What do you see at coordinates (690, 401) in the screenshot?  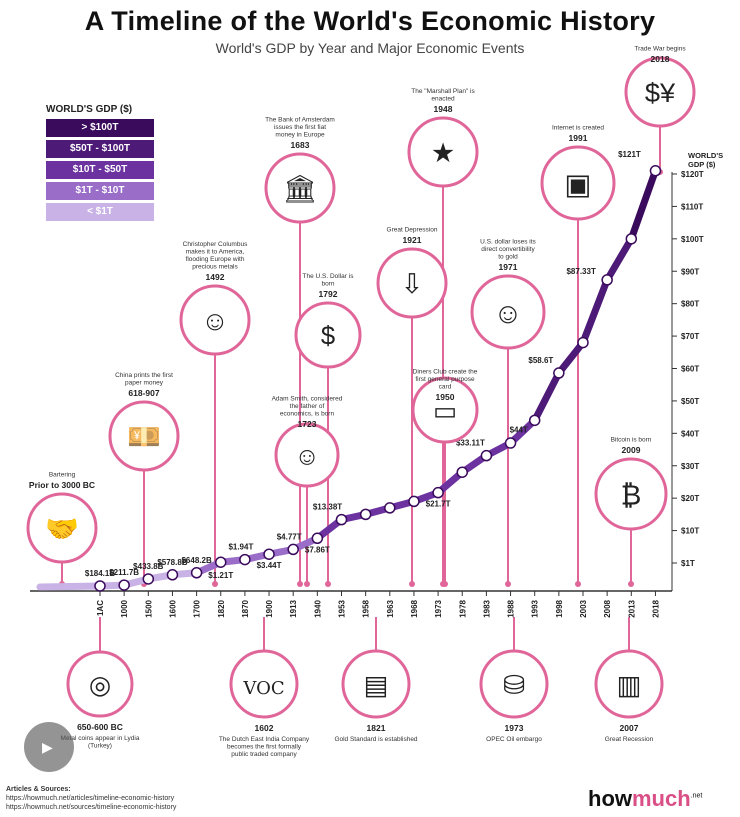 I see `y-tick-label: $50T` at bounding box center [690, 401].